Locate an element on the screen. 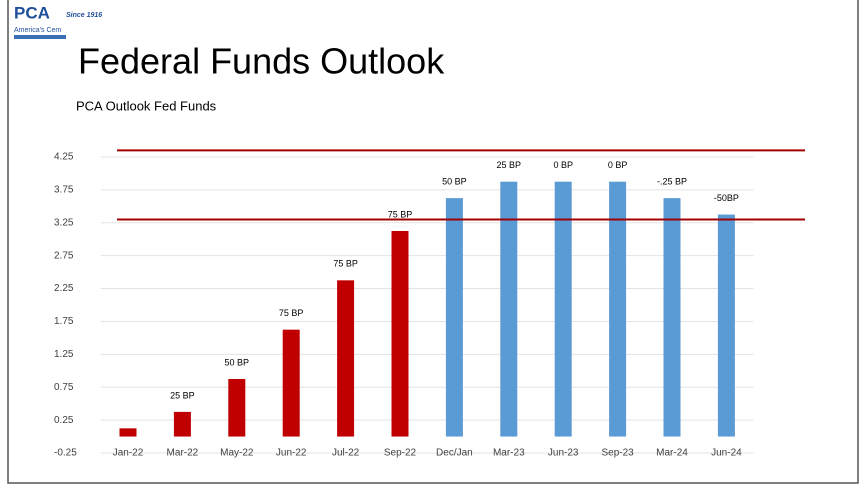 This screenshot has height=492, width=861. x-tick-label: Jun-23 is located at coordinates (563, 453).